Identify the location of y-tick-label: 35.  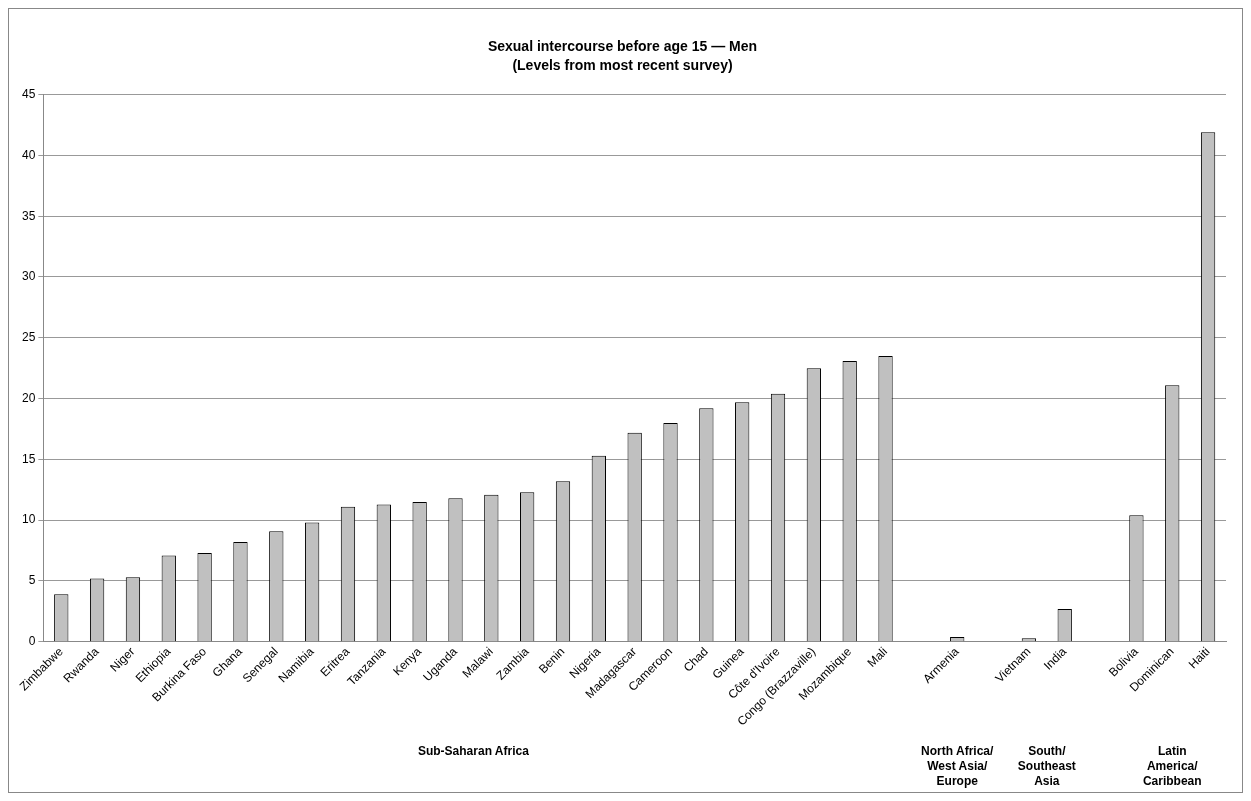
(28, 215).